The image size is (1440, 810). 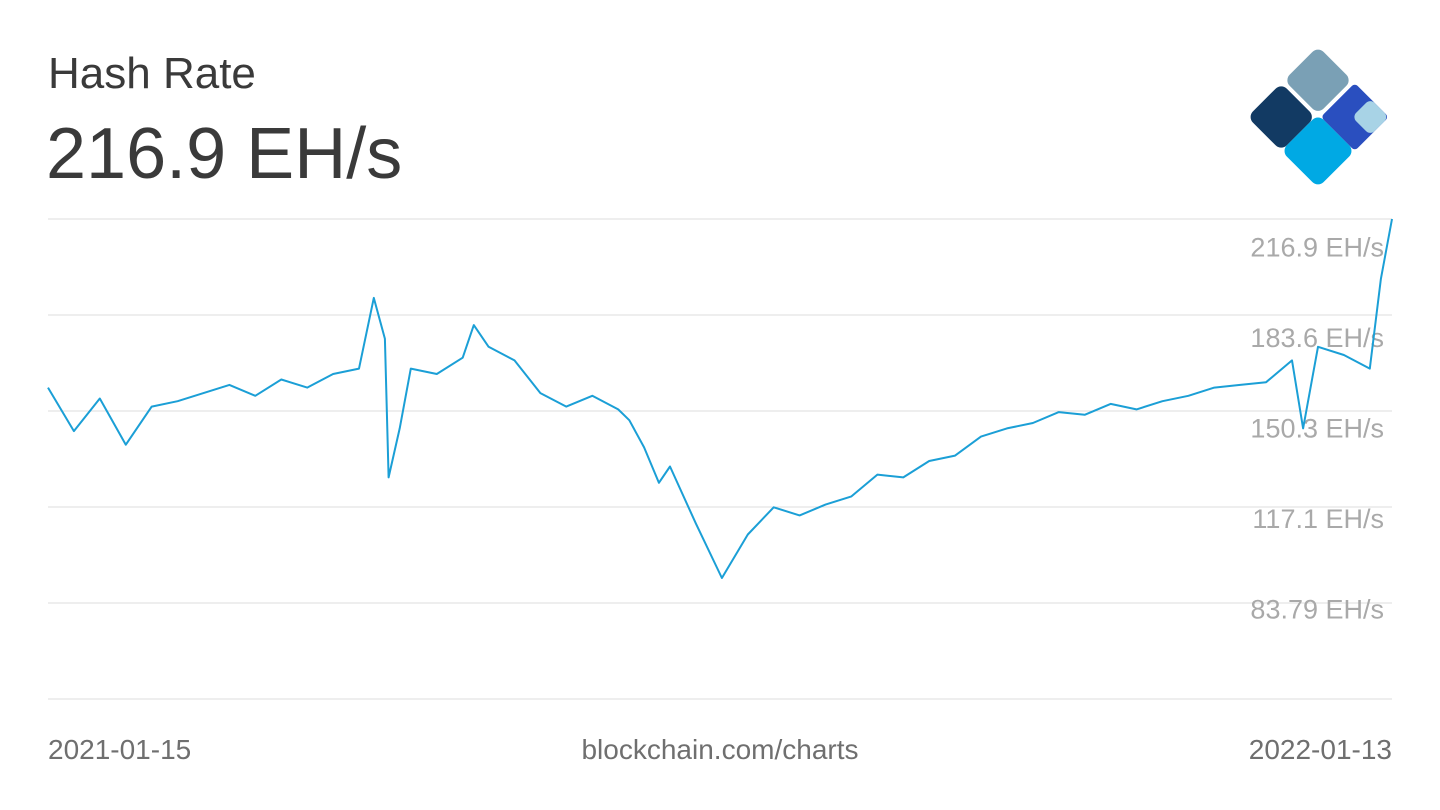 I want to click on current-value: 216.9 EH/s, so click(x=224, y=154).